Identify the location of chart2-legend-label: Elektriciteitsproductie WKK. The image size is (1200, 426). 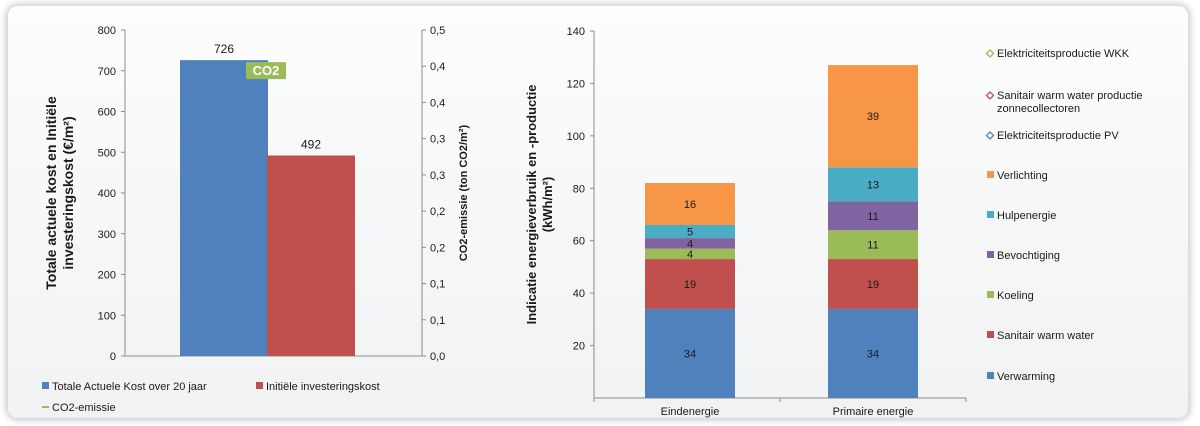
(1063, 54).